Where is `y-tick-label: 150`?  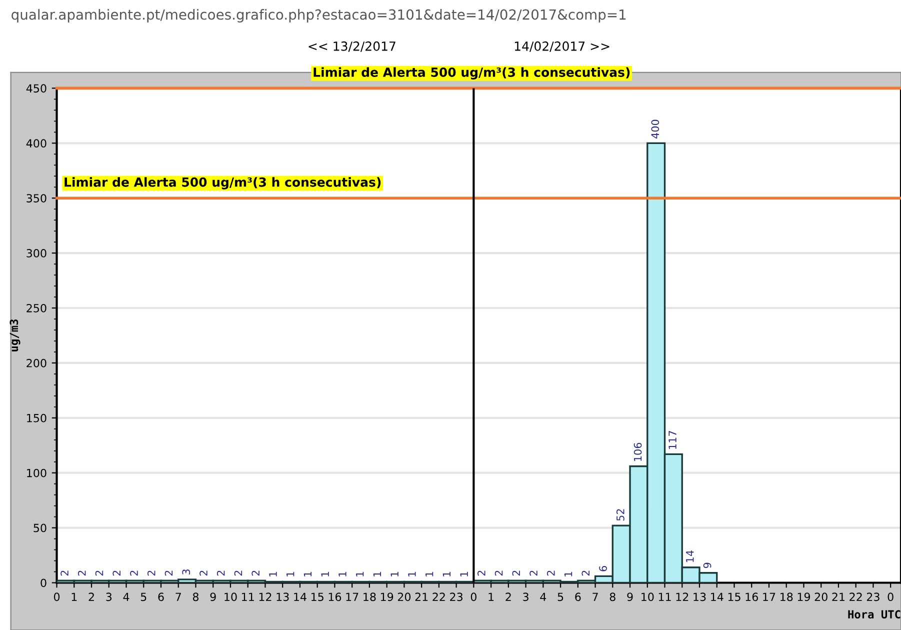 y-tick-label: 150 is located at coordinates (36, 418).